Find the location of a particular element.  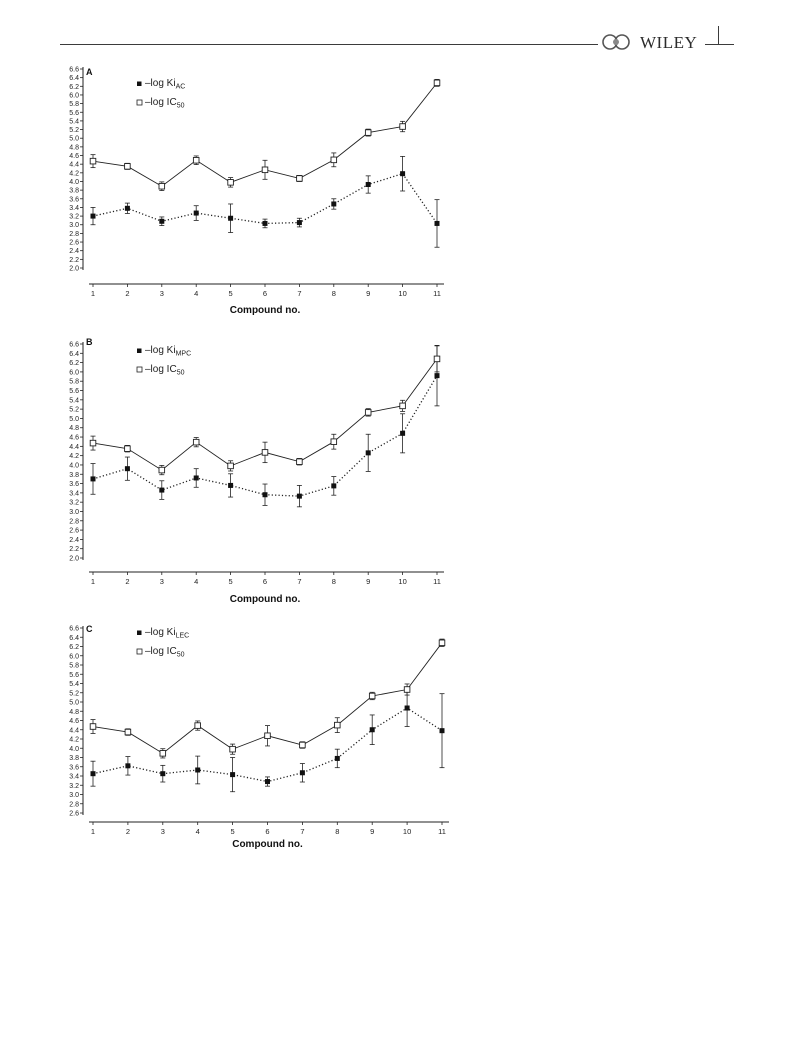

x-tick-label: 9 is located at coordinates (372, 831).